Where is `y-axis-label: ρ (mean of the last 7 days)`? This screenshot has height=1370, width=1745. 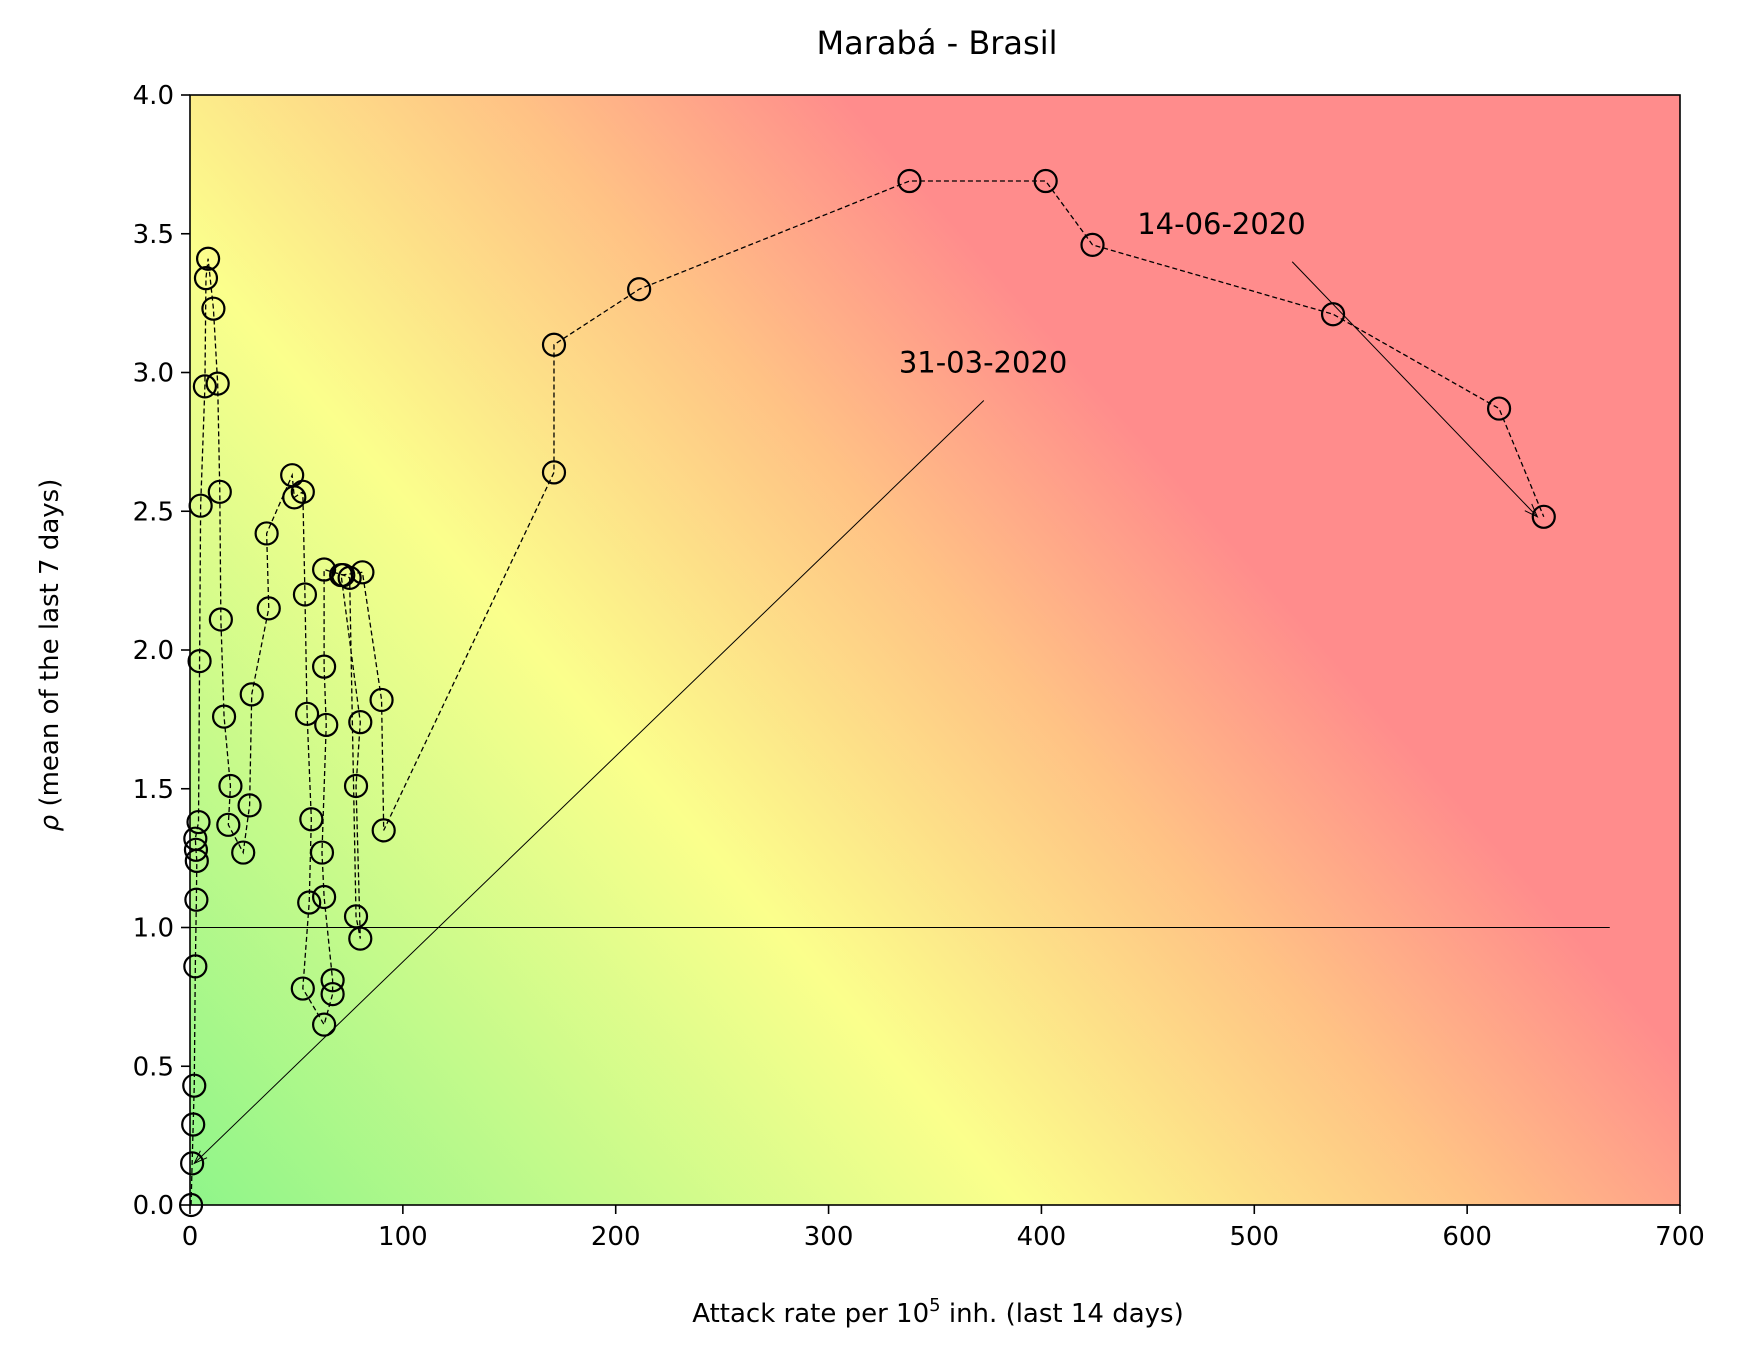
y-axis-label: ρ (mean of the last 7 days) is located at coordinates (50, 655).